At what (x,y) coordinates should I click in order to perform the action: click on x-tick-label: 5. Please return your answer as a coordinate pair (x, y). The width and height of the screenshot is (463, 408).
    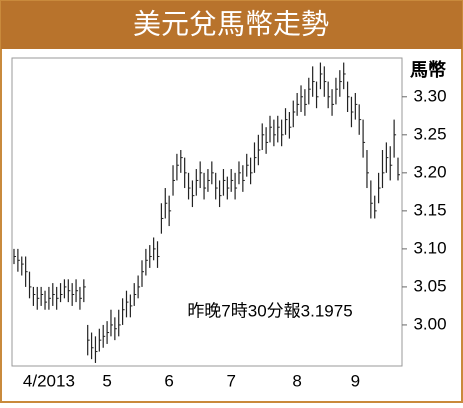
    Looking at the image, I should click on (106, 380).